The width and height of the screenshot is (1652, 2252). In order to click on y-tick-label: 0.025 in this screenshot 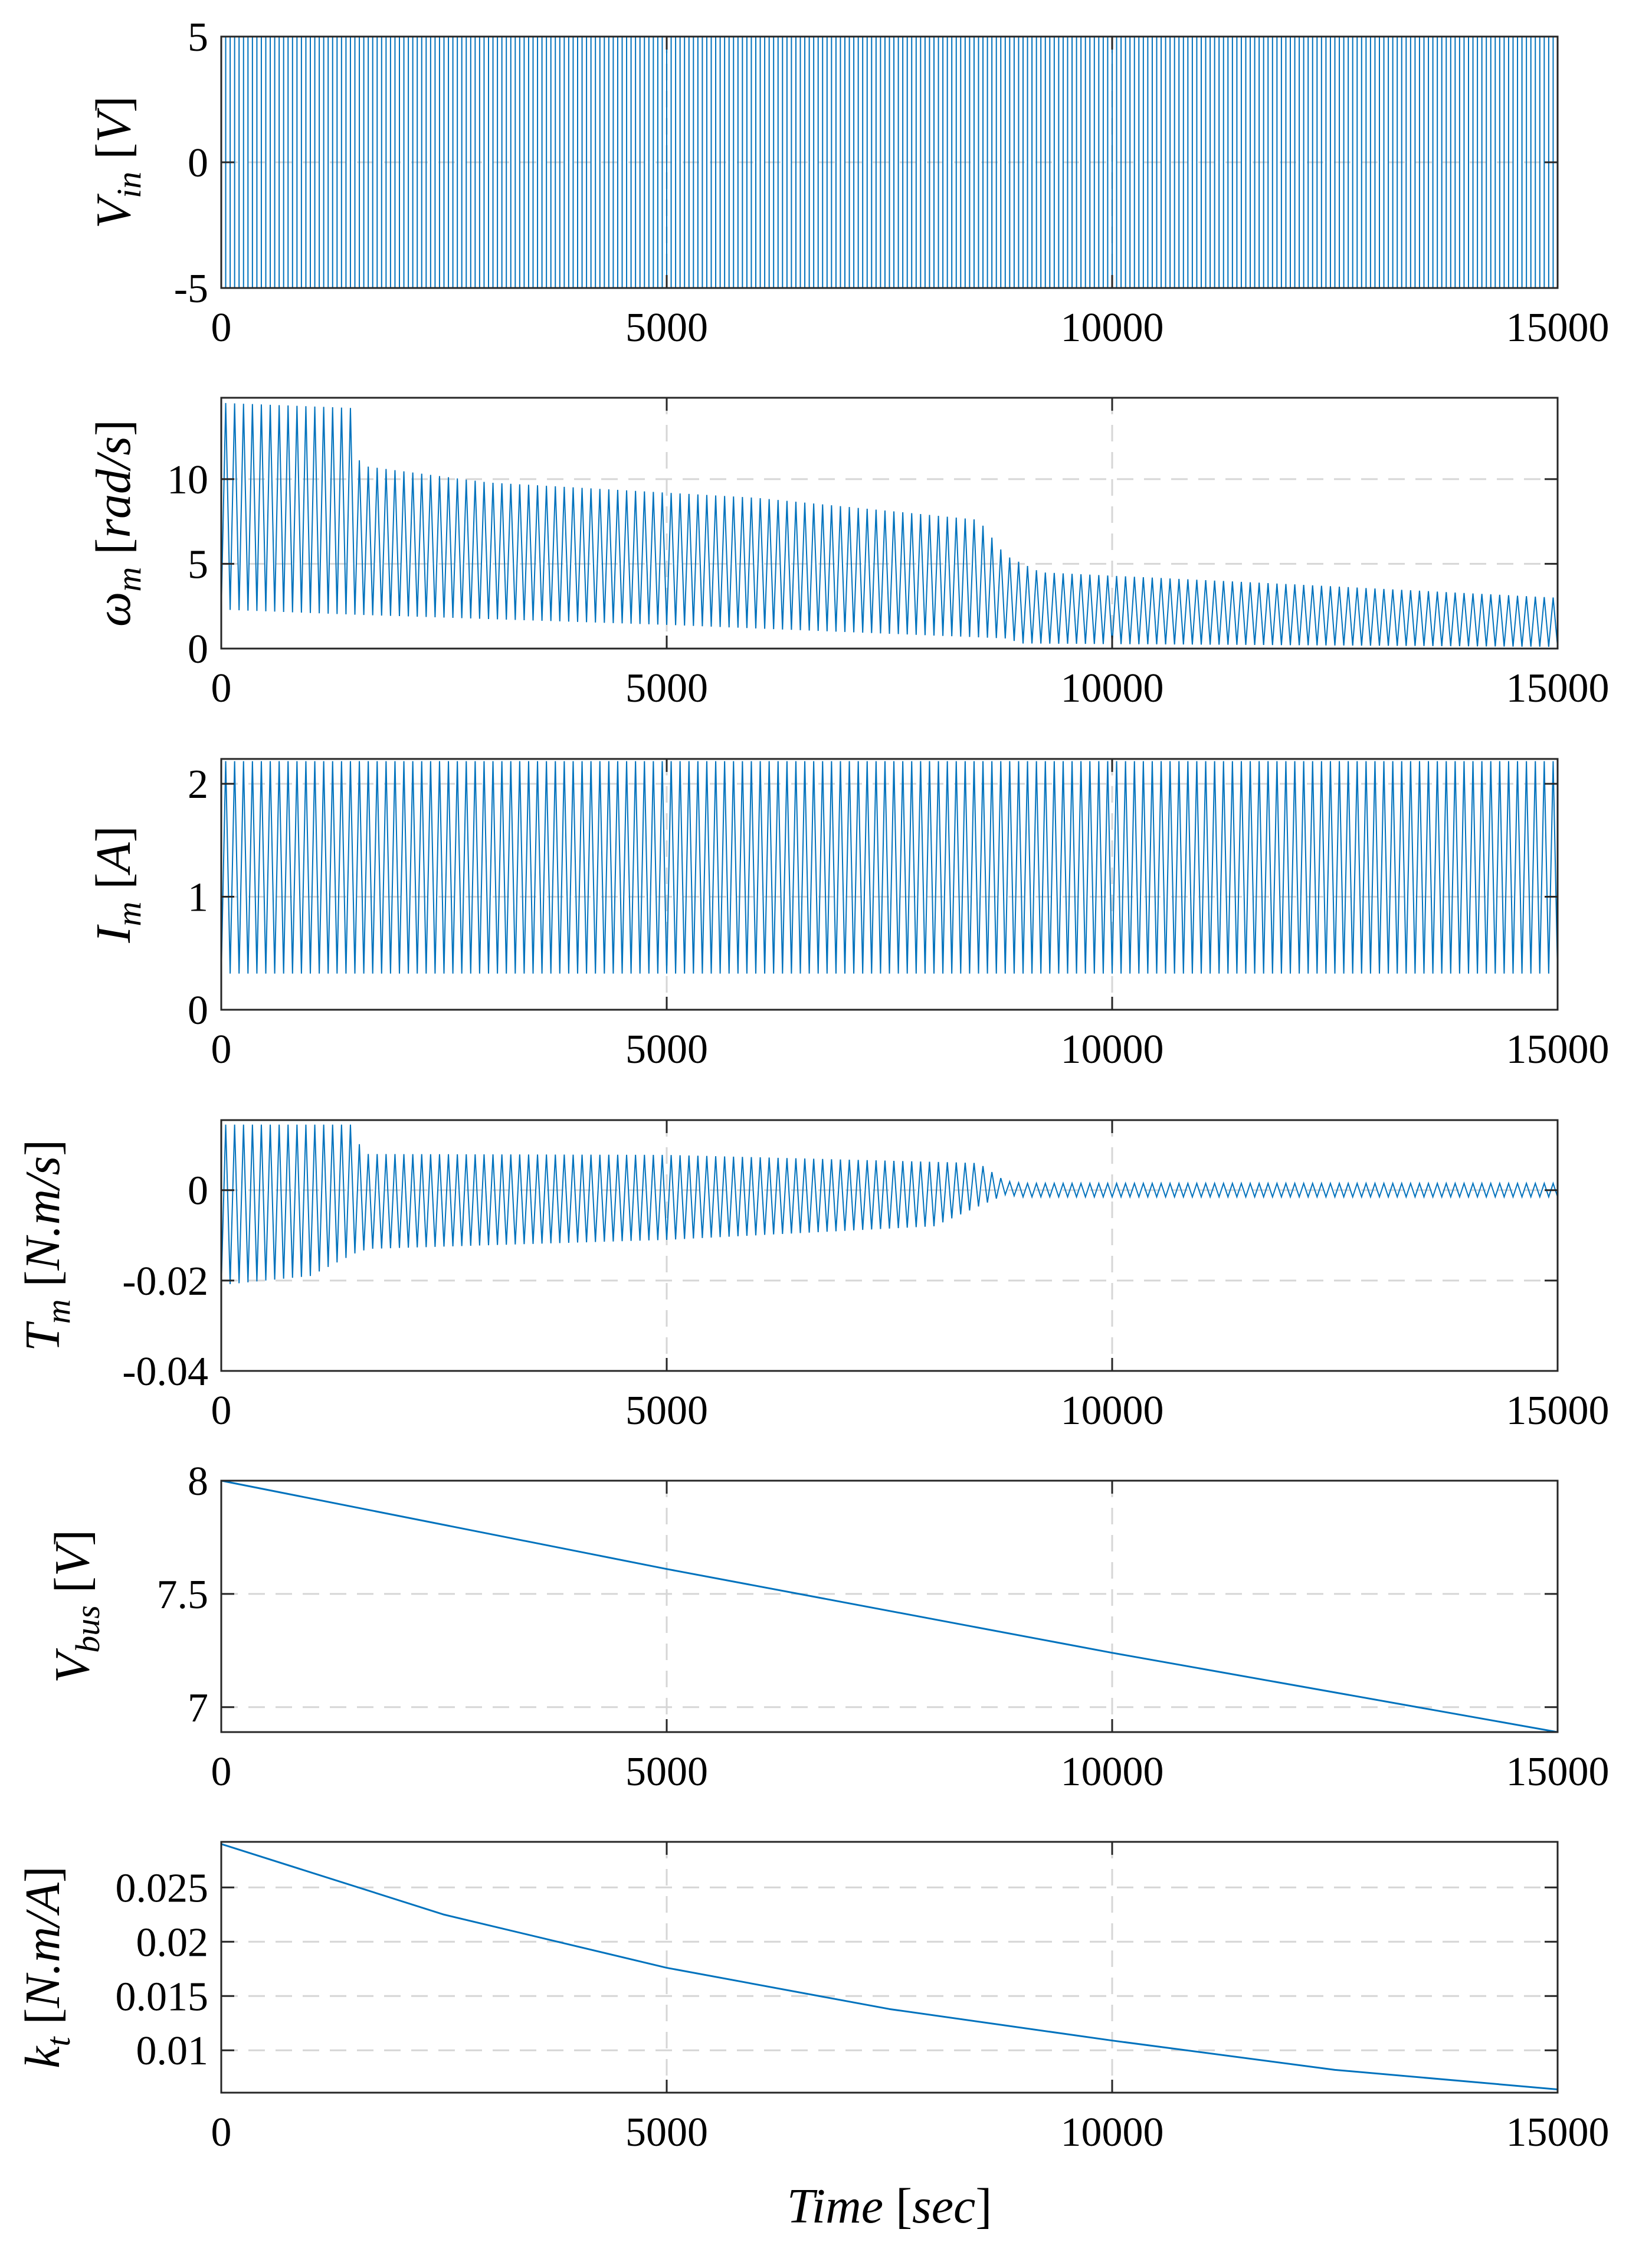, I will do `click(162, 1888)`.